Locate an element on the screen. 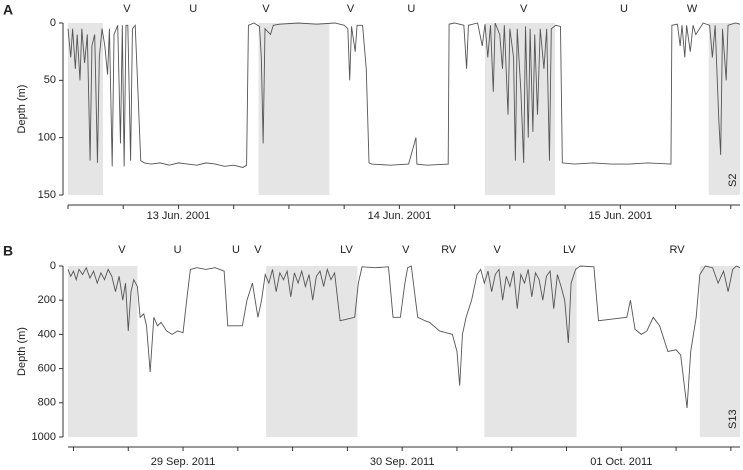  y-tick-label: 50 is located at coordinates (50, 80).